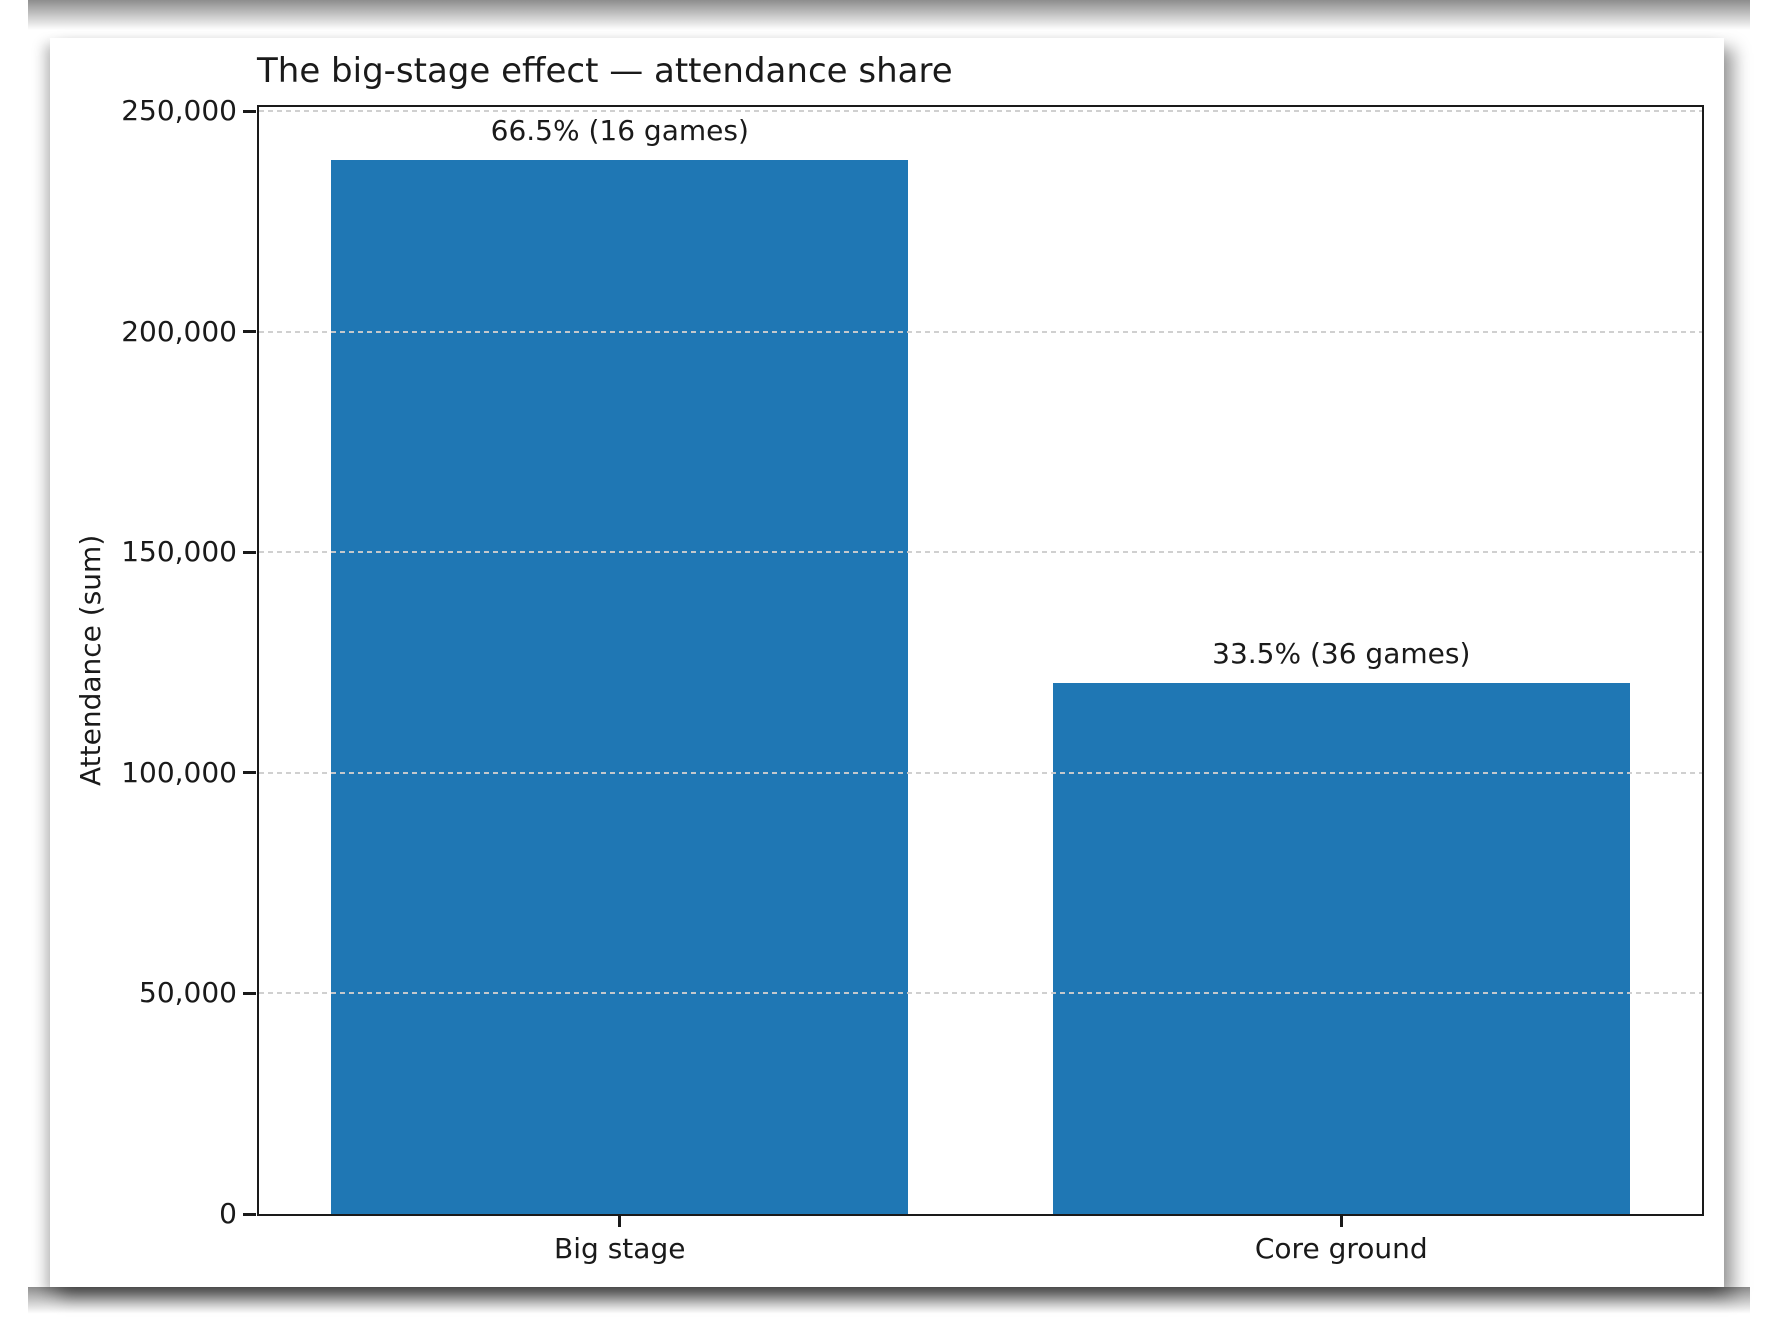 This screenshot has width=1776, height=1325. What do you see at coordinates (889, 1301) in the screenshot?
I see `bottom-shadow-band` at bounding box center [889, 1301].